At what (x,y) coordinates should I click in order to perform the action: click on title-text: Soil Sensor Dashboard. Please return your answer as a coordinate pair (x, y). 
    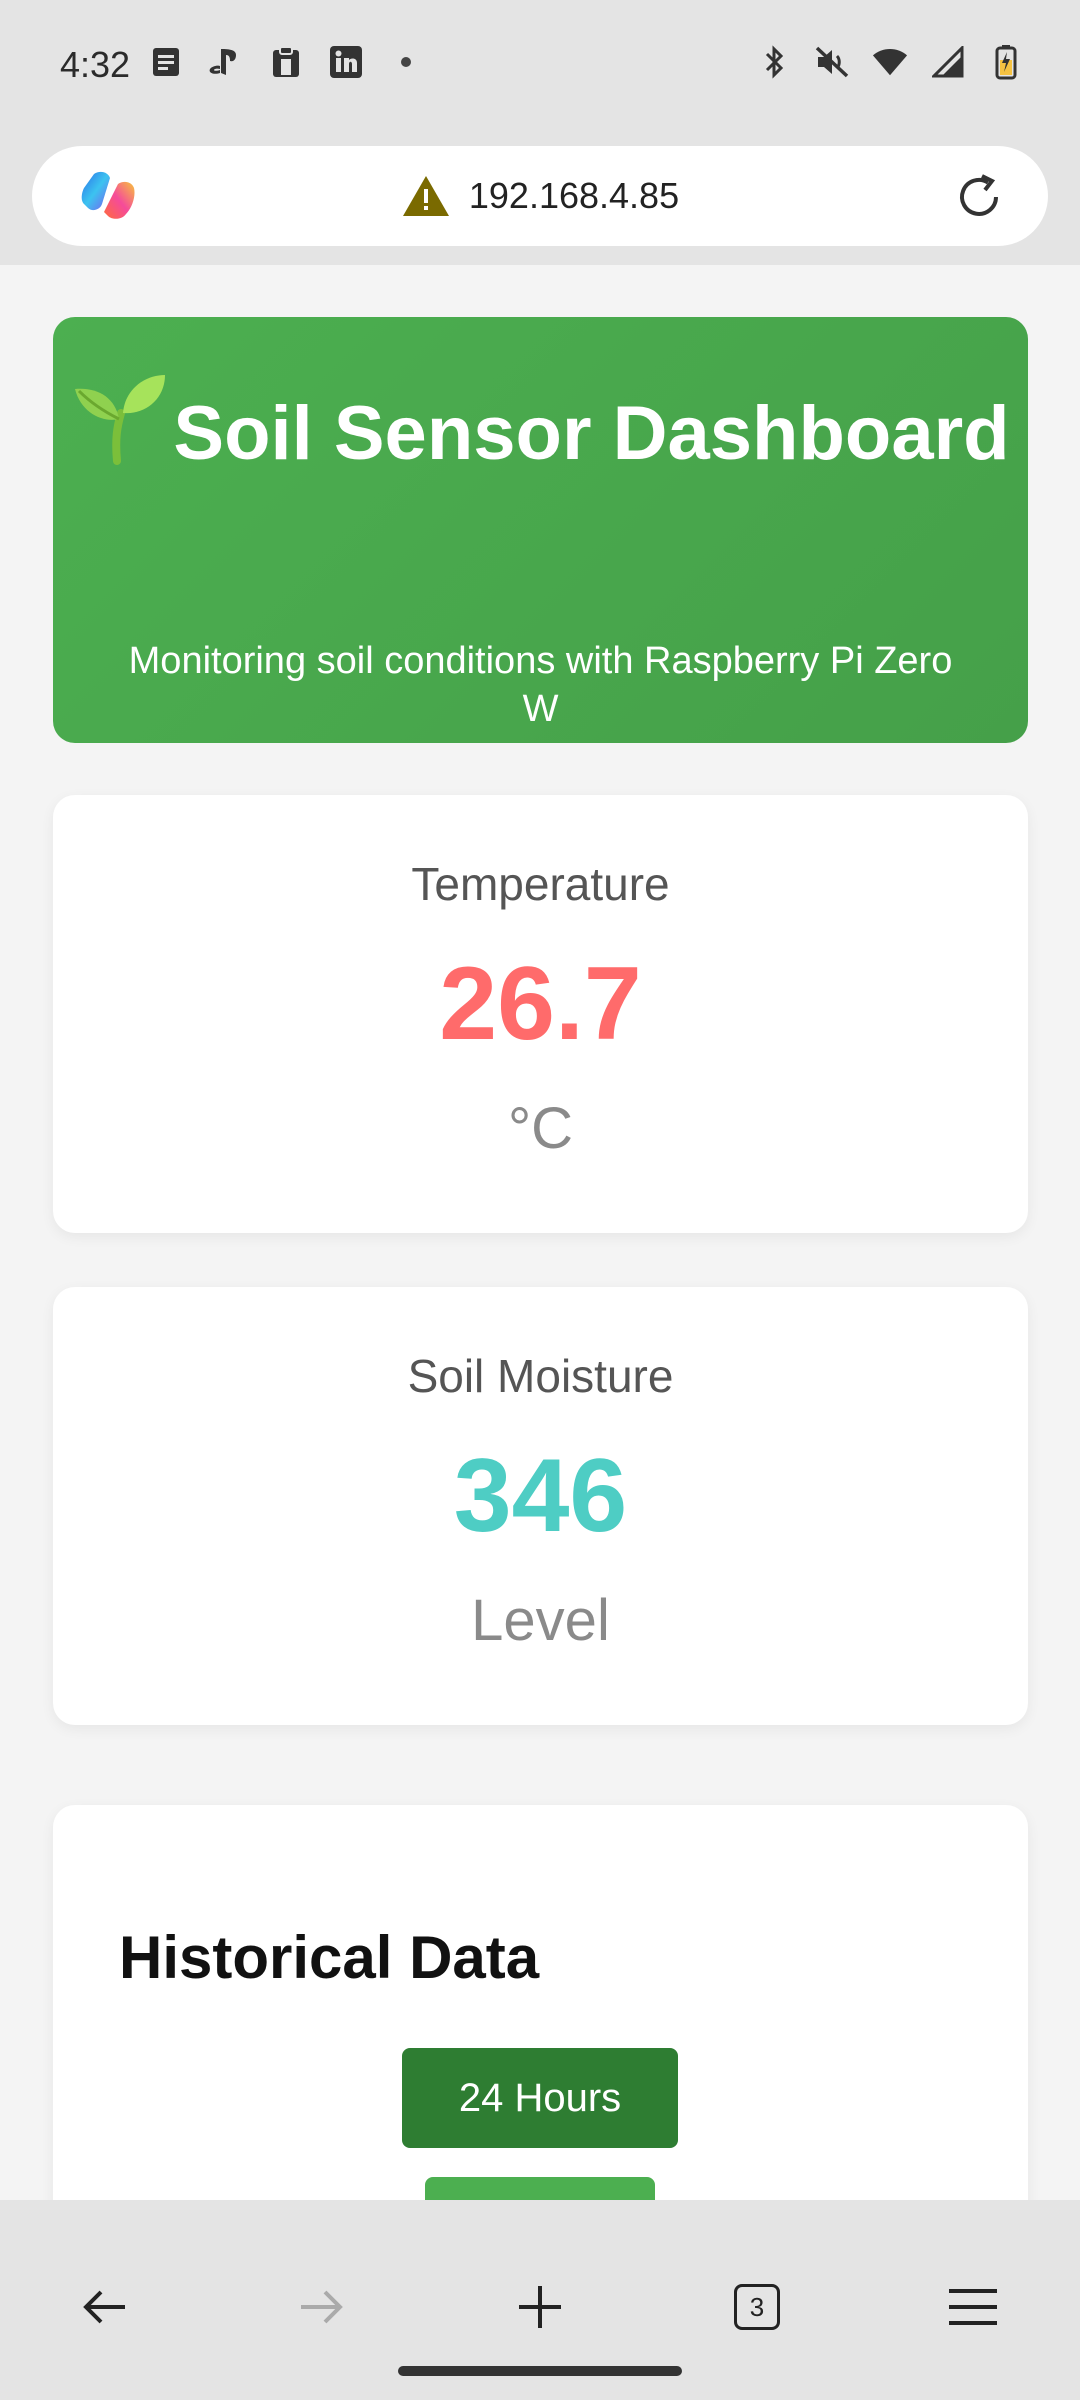
    Looking at the image, I should click on (591, 433).